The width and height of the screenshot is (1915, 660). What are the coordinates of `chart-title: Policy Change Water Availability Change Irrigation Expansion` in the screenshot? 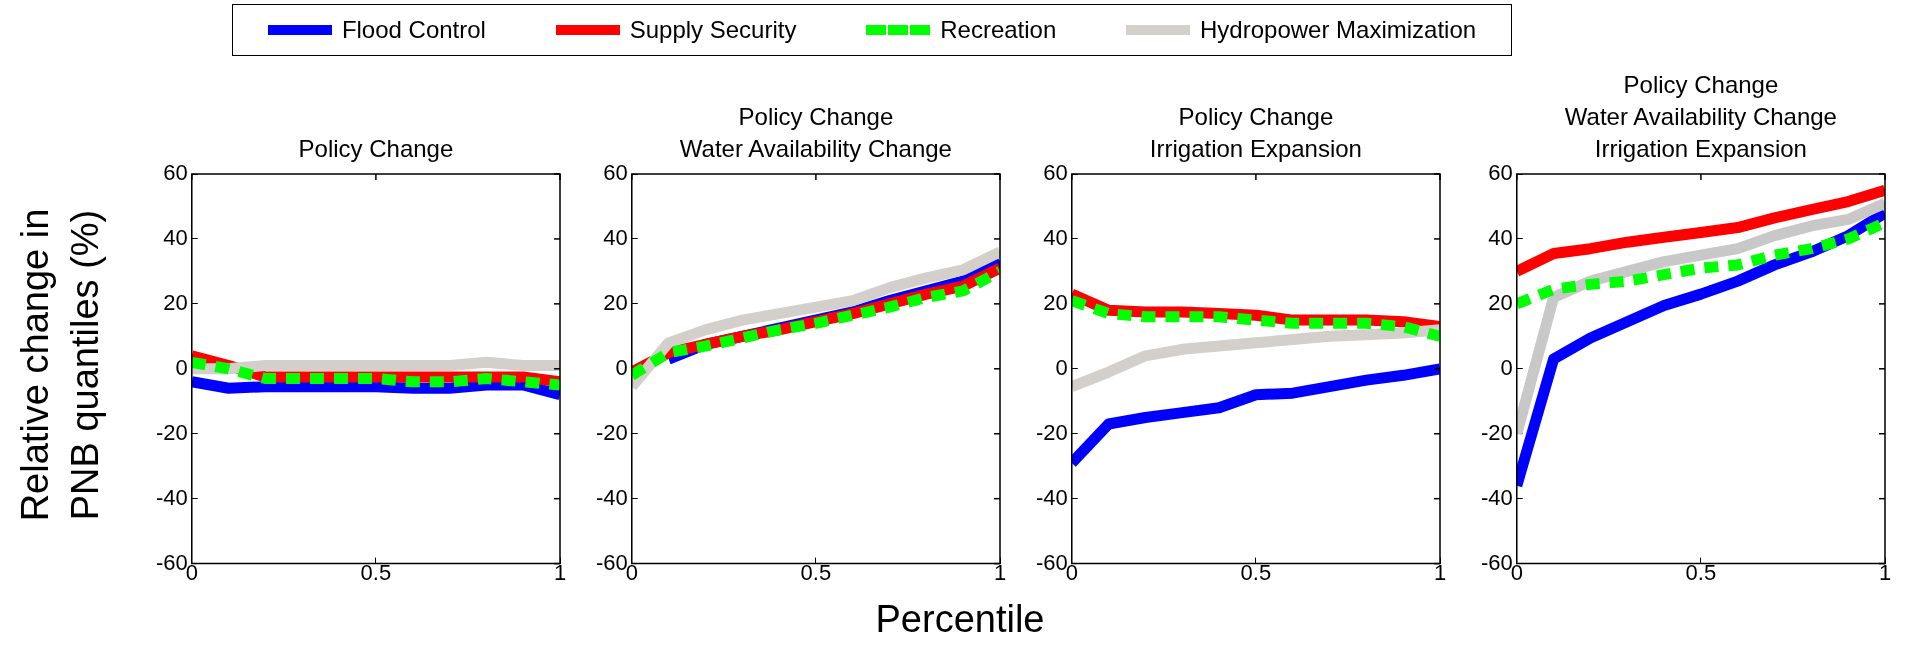 It's located at (1700, 116).